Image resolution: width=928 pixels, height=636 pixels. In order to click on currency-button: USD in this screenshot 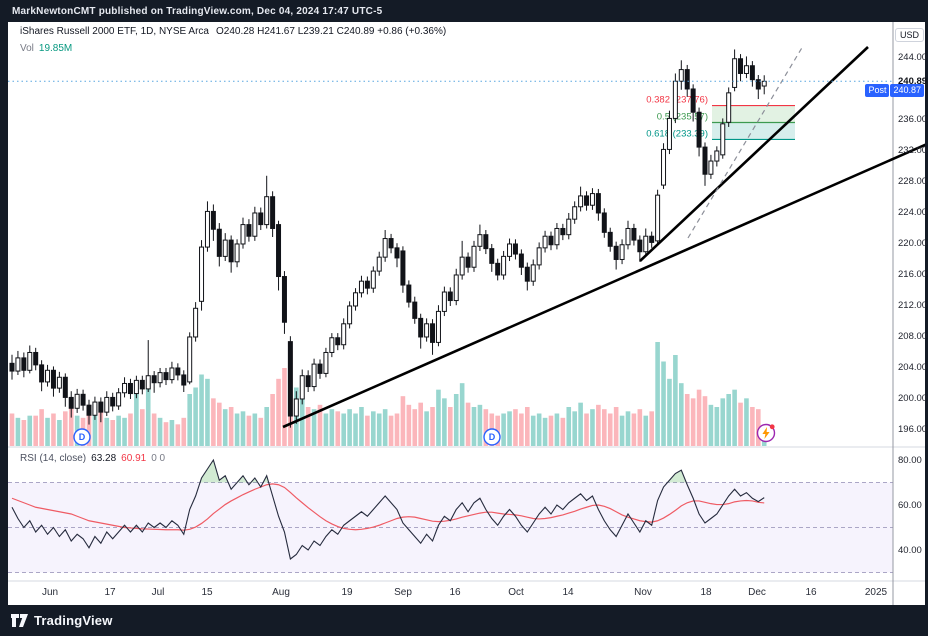, I will do `click(910, 35)`.